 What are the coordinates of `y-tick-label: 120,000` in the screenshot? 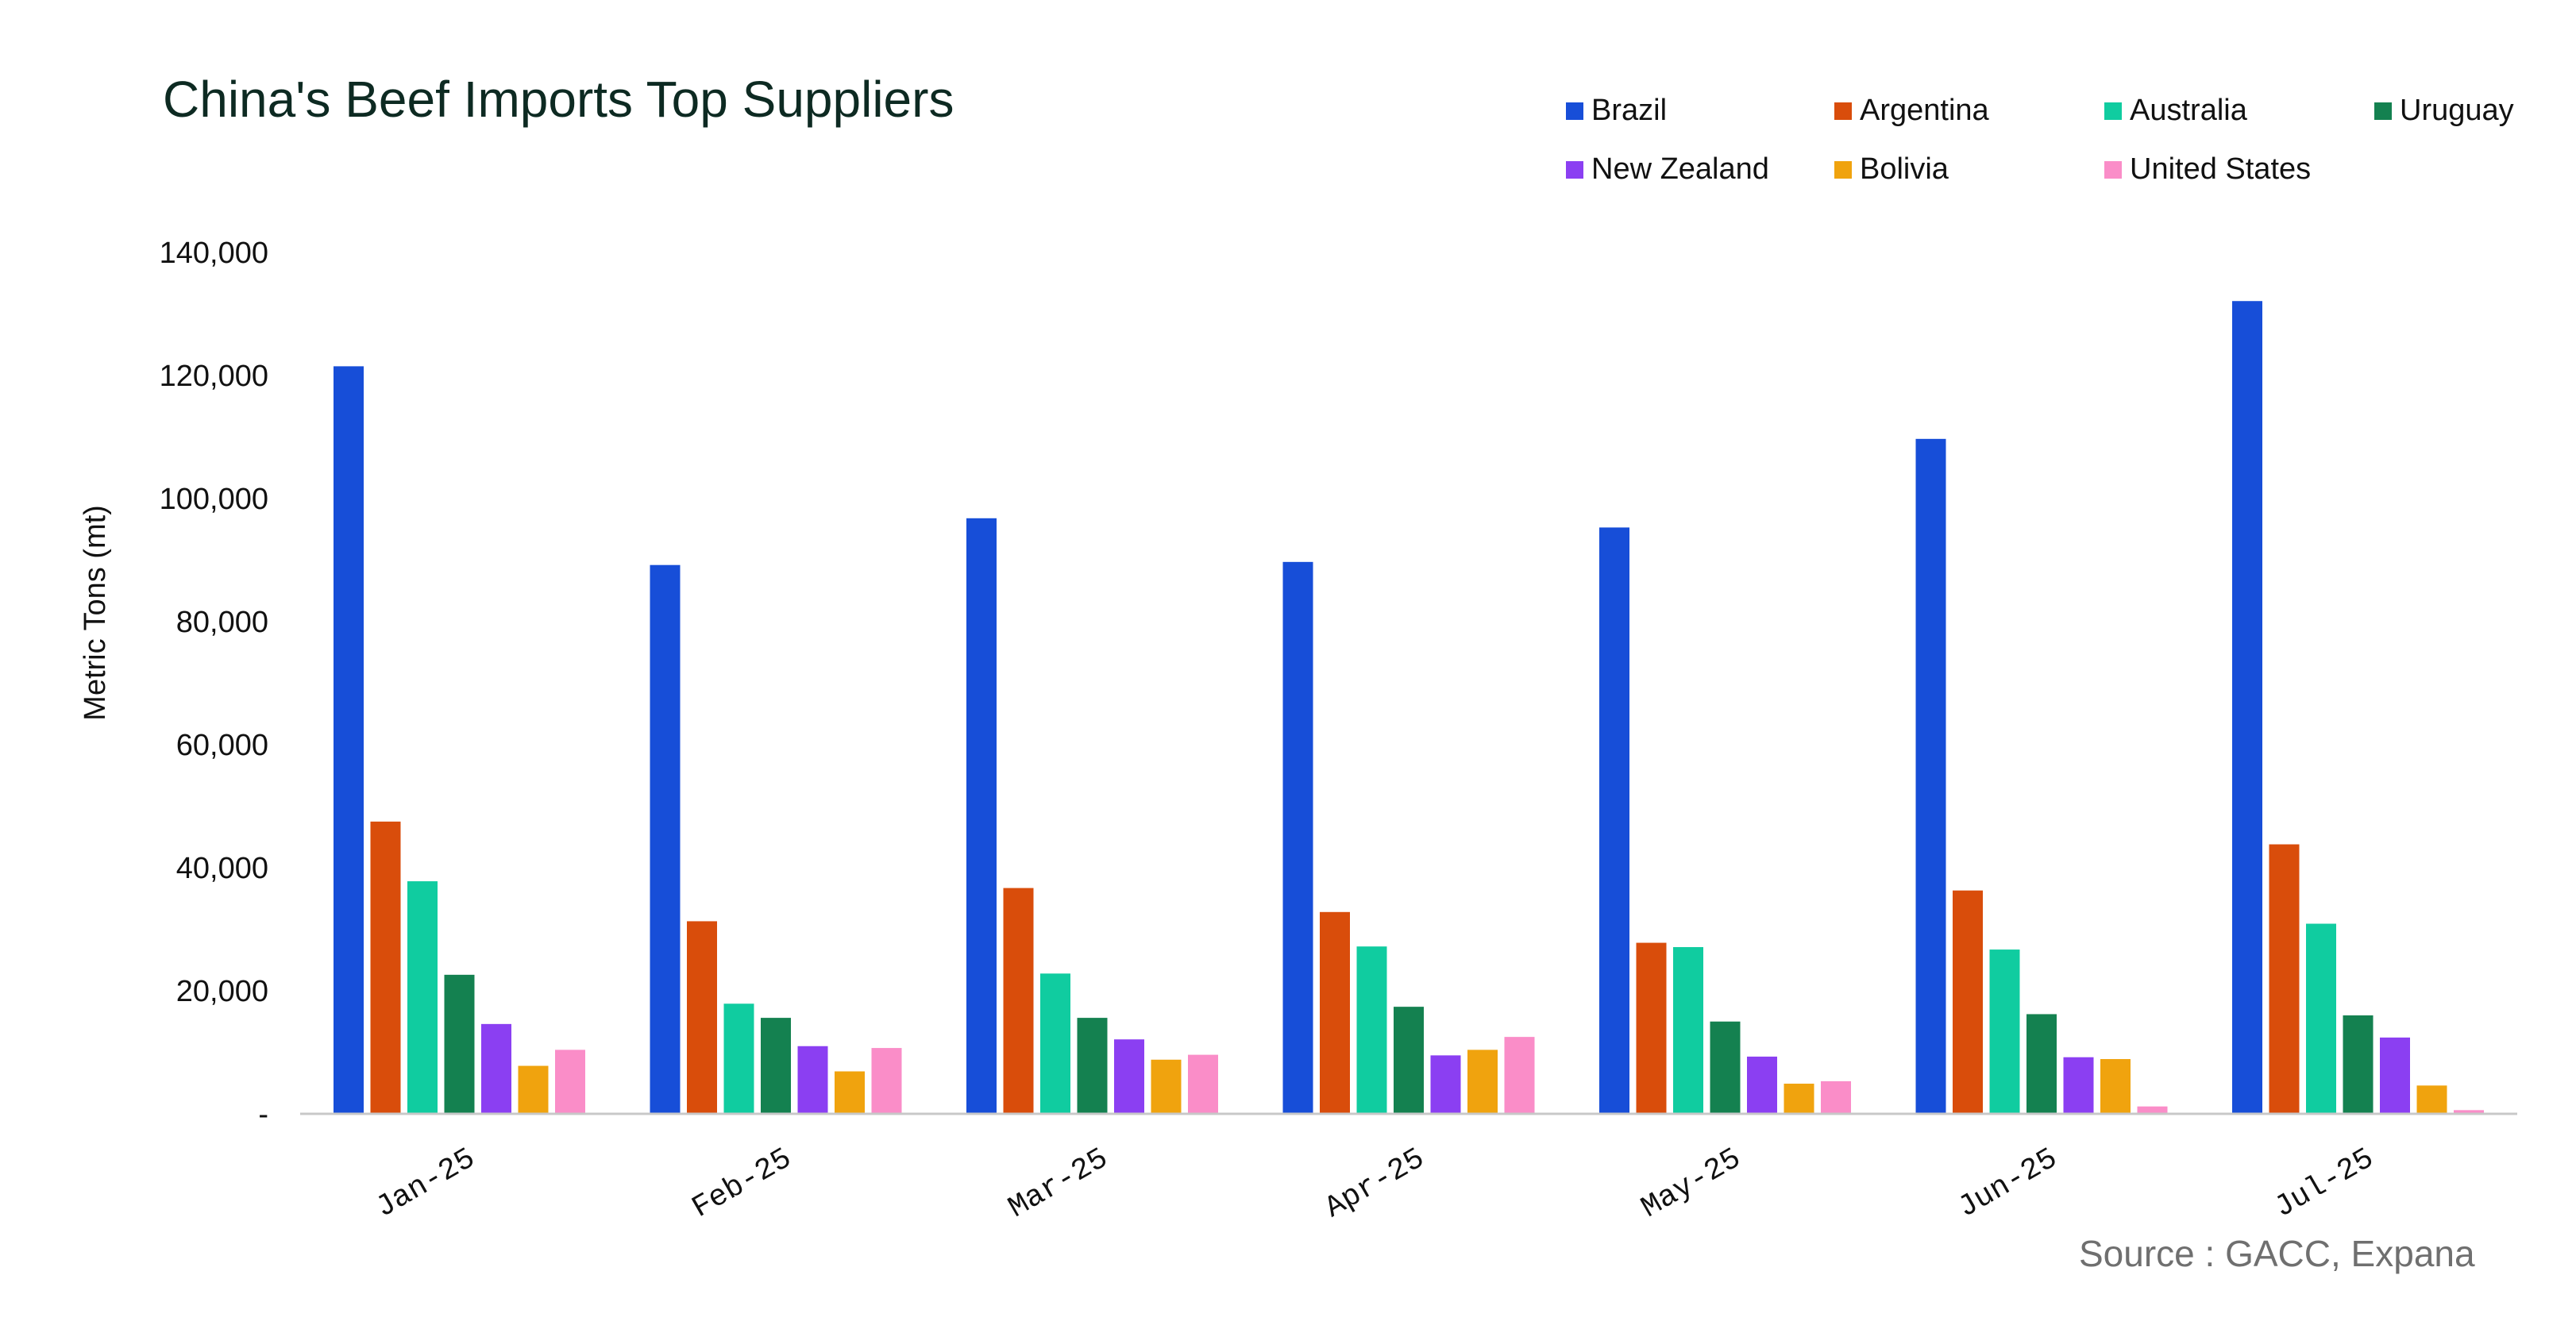 It's located at (214, 376).